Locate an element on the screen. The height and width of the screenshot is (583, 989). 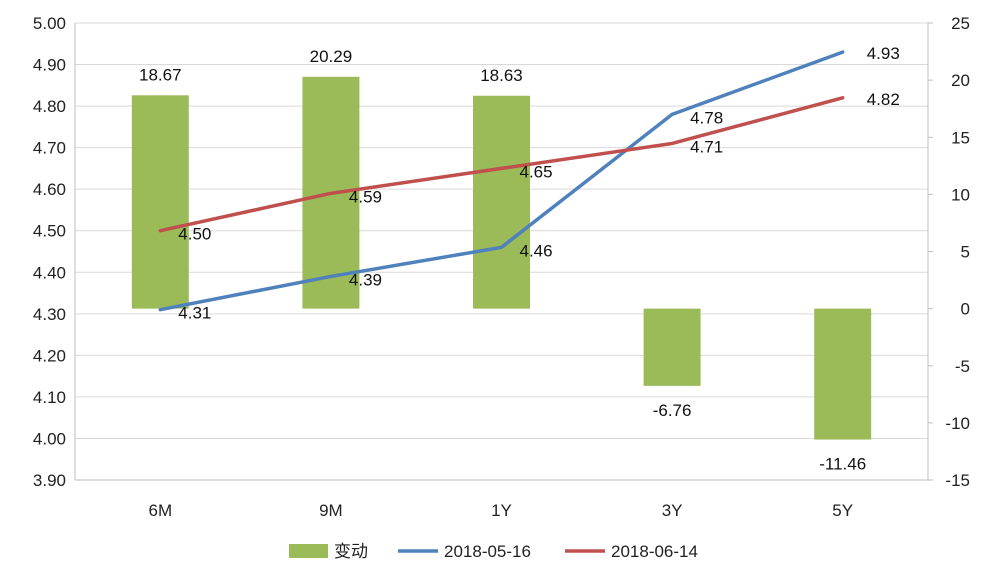
right-tick-label: -5 is located at coordinates (962, 366).